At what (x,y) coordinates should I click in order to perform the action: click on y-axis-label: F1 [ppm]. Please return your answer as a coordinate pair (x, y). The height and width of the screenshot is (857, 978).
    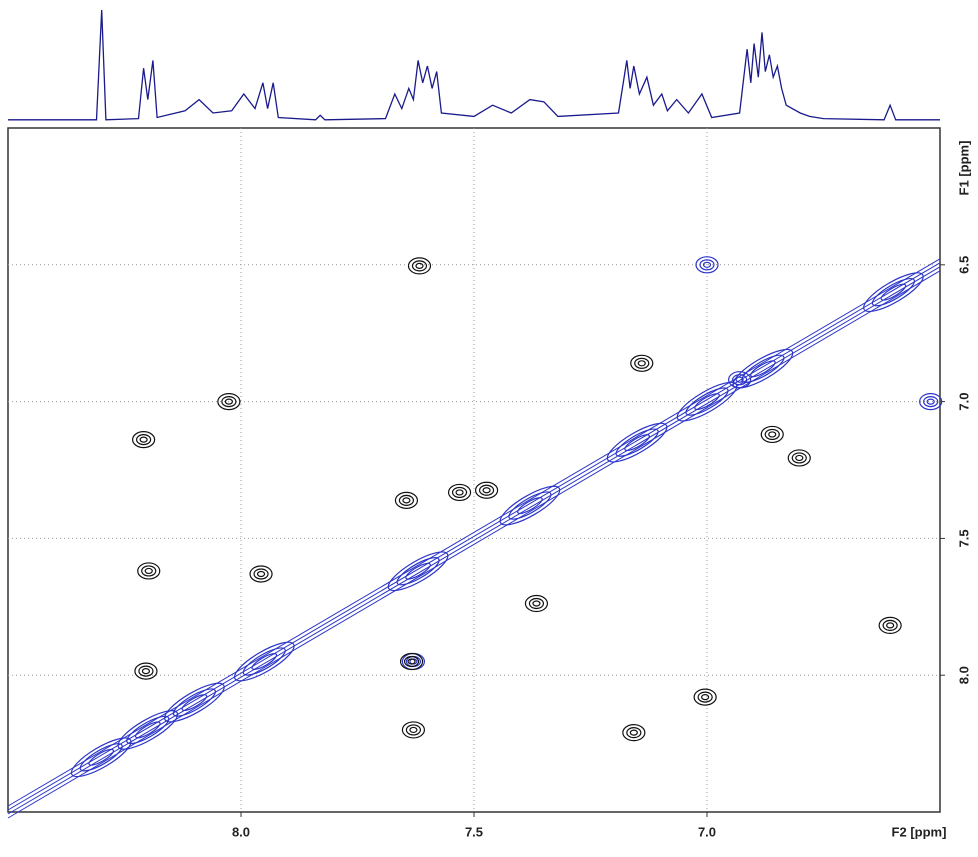
    Looking at the image, I should click on (963, 168).